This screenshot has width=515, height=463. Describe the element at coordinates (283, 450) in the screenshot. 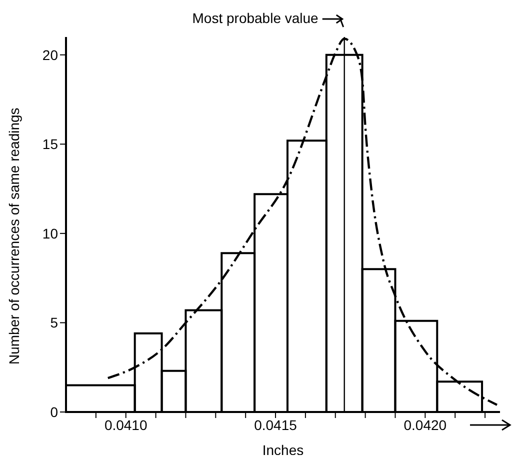

I see `x-axis-title: Inches` at that location.